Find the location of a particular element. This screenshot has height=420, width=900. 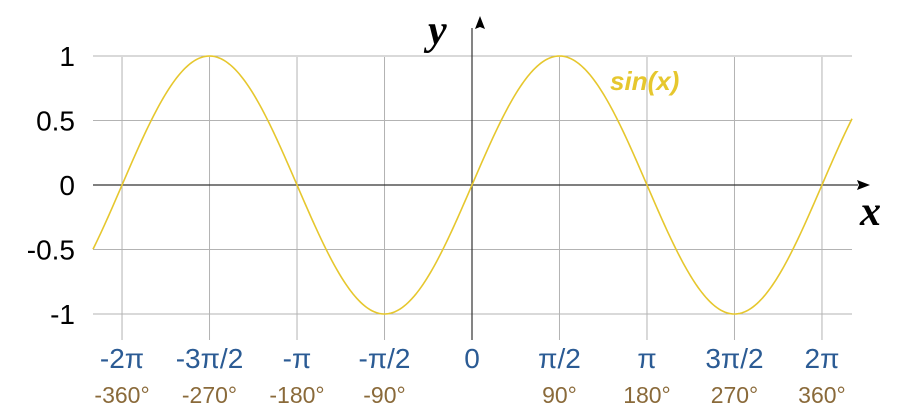

x-tick-degree-label: 90° is located at coordinates (559, 395).